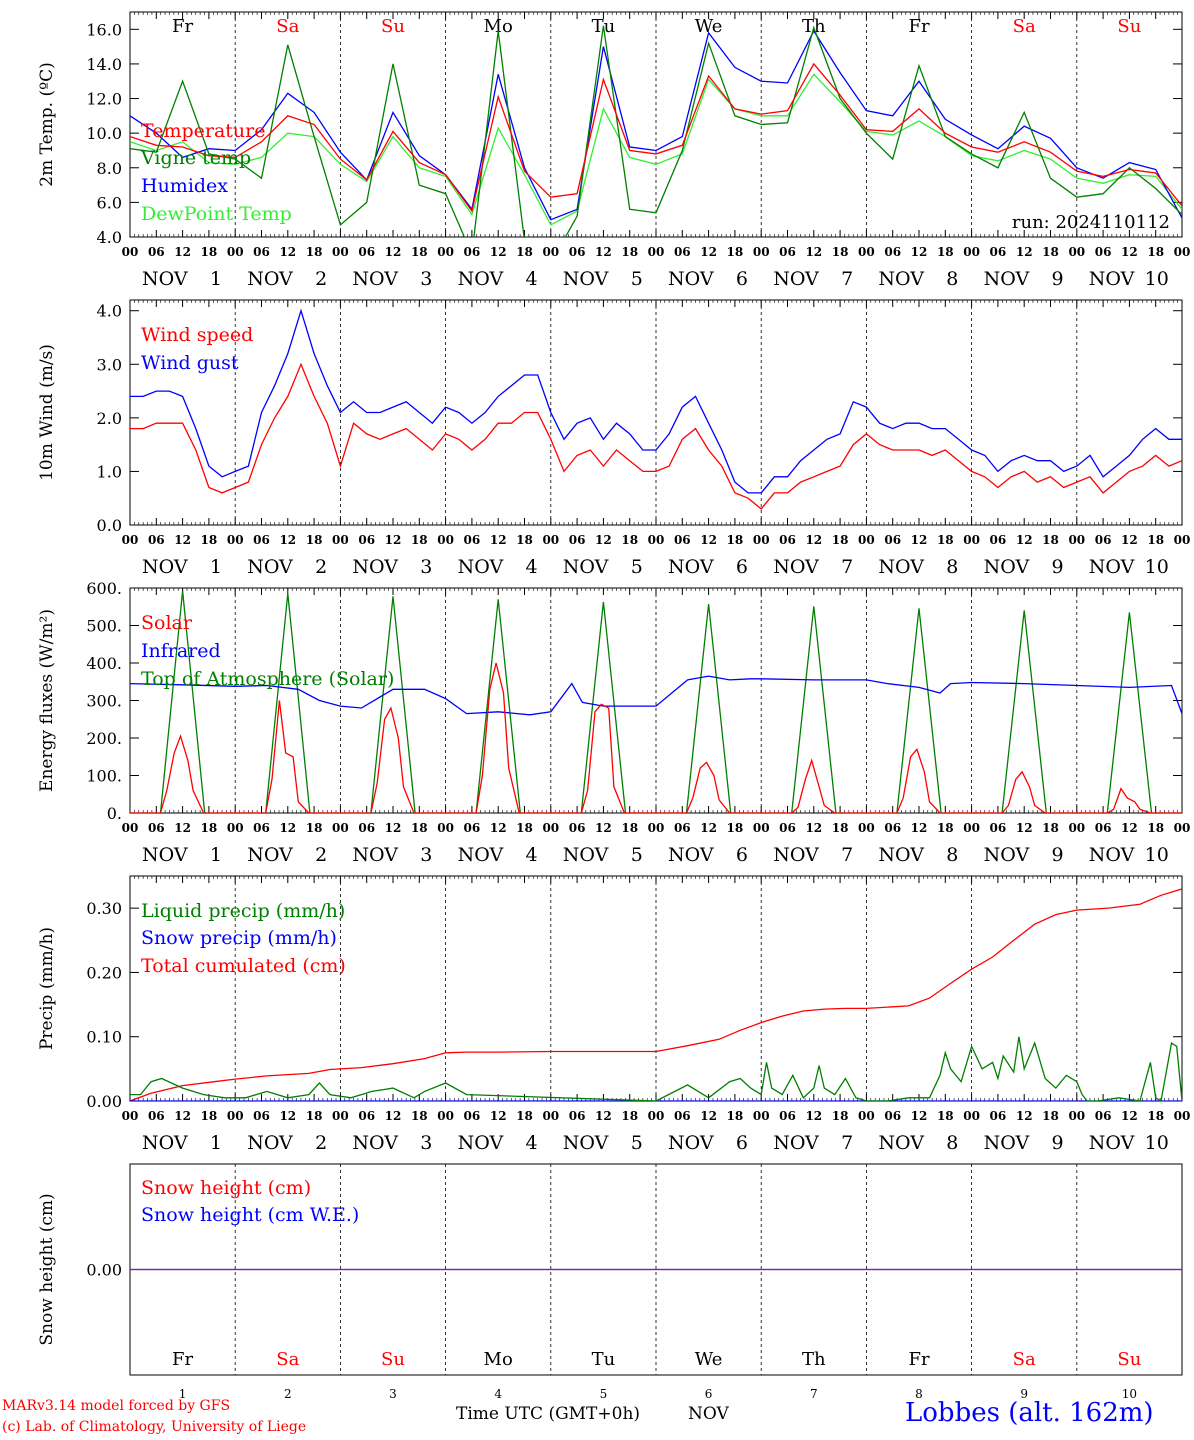 This screenshot has height=1440, width=1194. Describe the element at coordinates (195, 158) in the screenshot. I see `legend-entry: Vigne temp` at that location.